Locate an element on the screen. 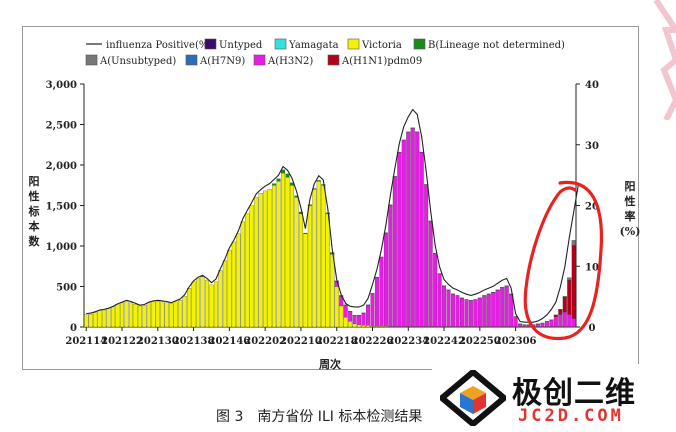  y2-axis-title: 阳性率(%) is located at coordinates (630, 208).